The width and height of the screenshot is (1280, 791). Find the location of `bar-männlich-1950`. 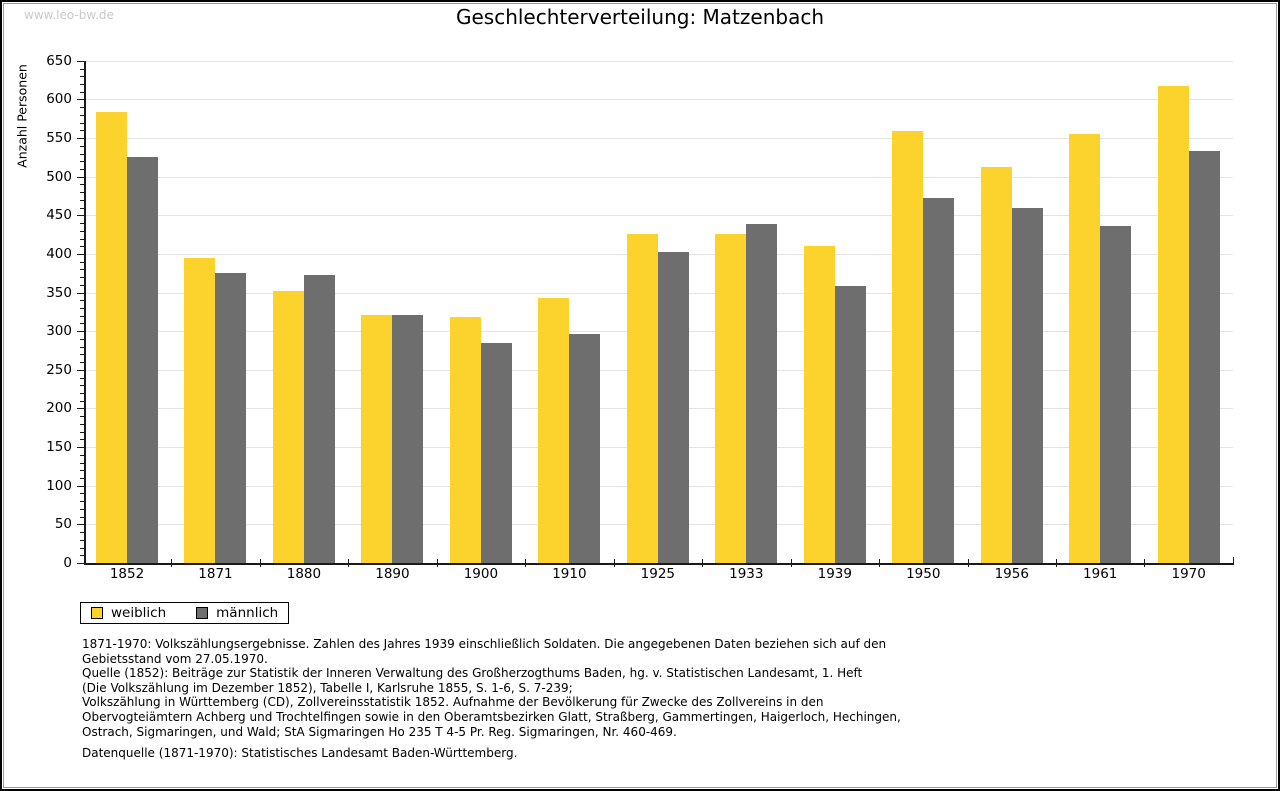

bar-männlich-1950 is located at coordinates (939, 380).